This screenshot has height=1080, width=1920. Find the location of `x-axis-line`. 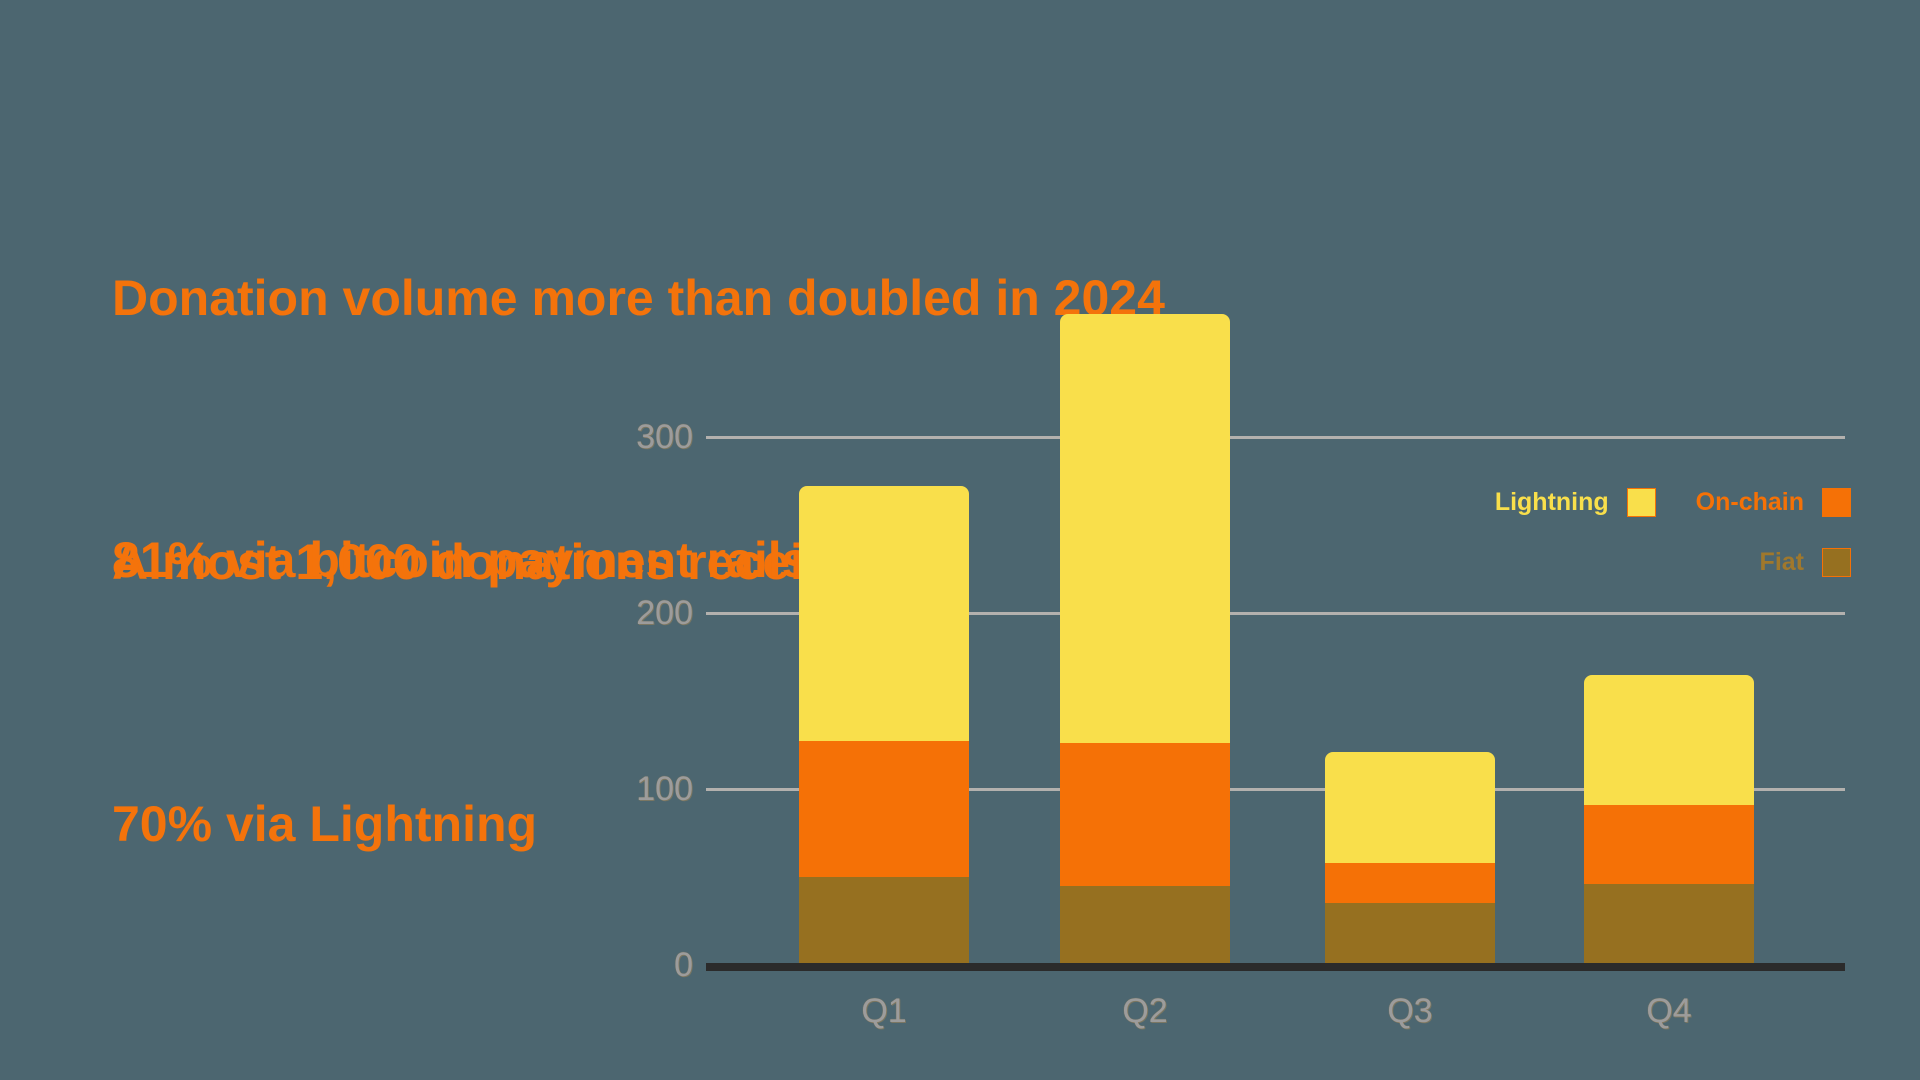

x-axis-line is located at coordinates (1275, 967).